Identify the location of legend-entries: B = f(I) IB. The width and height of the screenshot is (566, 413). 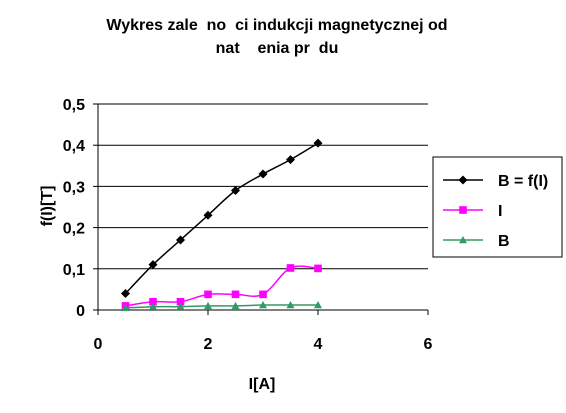
(495, 211).